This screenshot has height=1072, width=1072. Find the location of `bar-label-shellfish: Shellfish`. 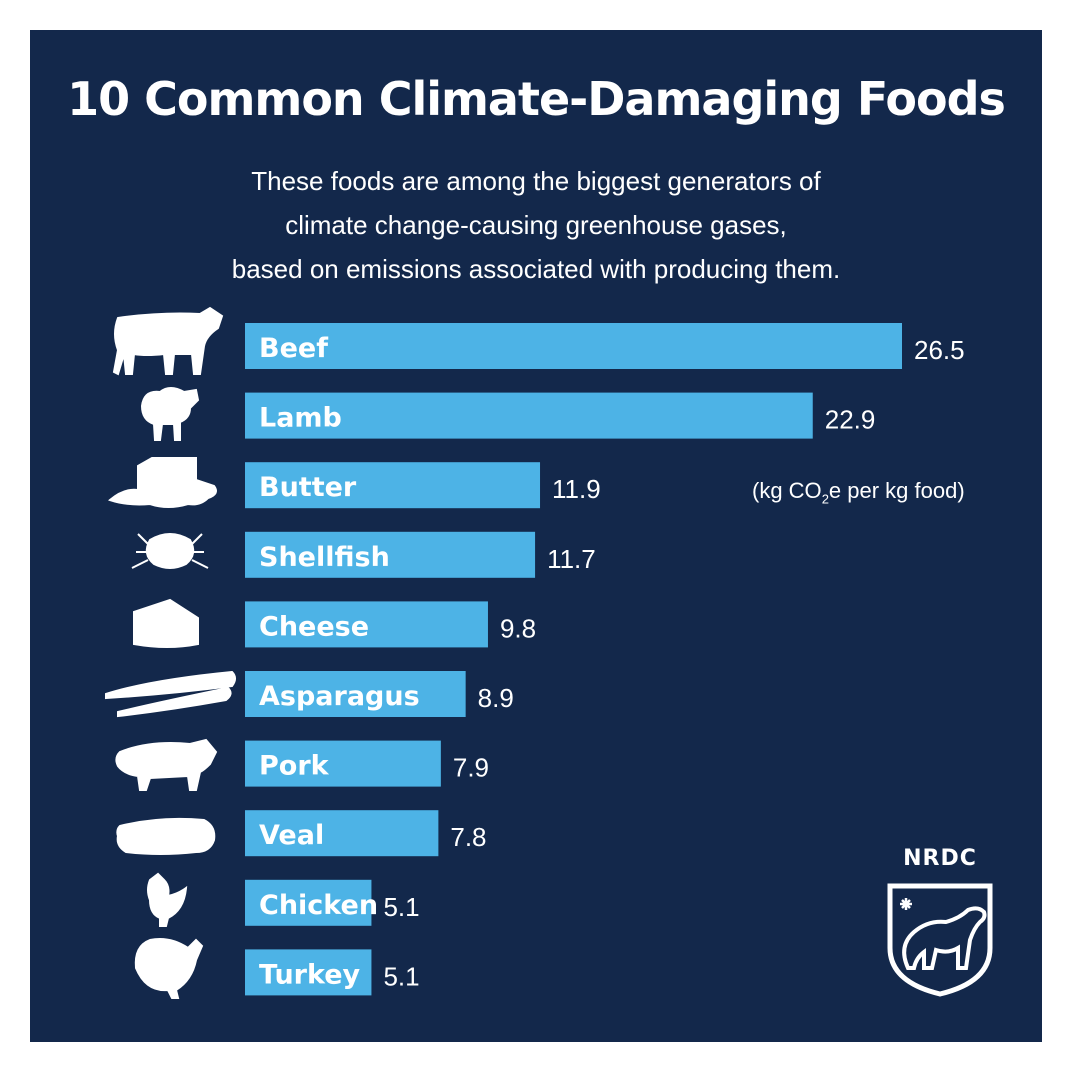

bar-label-shellfish: Shellfish is located at coordinates (324, 557).